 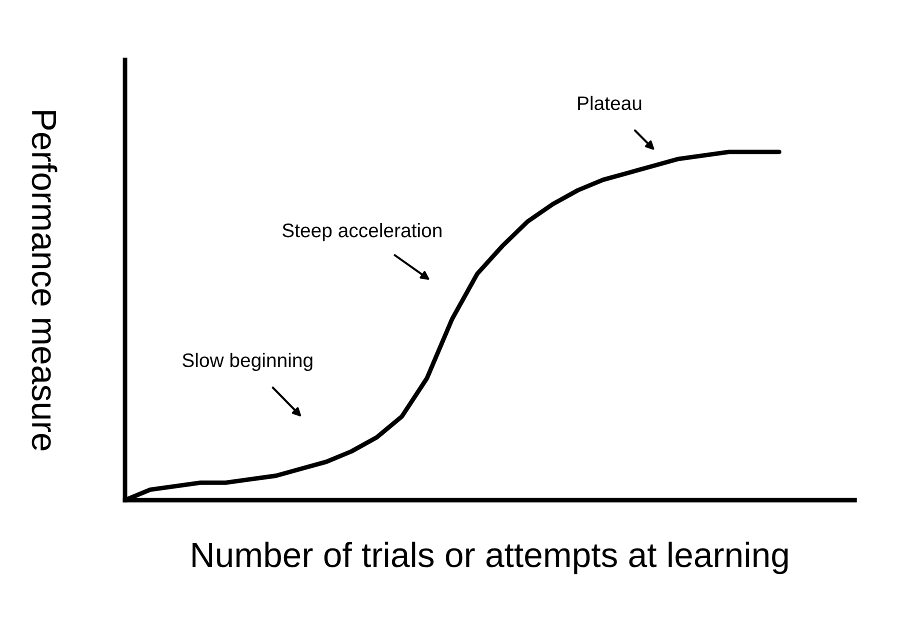 What do you see at coordinates (45, 280) in the screenshot?
I see `y-axis-title: Performance measure` at bounding box center [45, 280].